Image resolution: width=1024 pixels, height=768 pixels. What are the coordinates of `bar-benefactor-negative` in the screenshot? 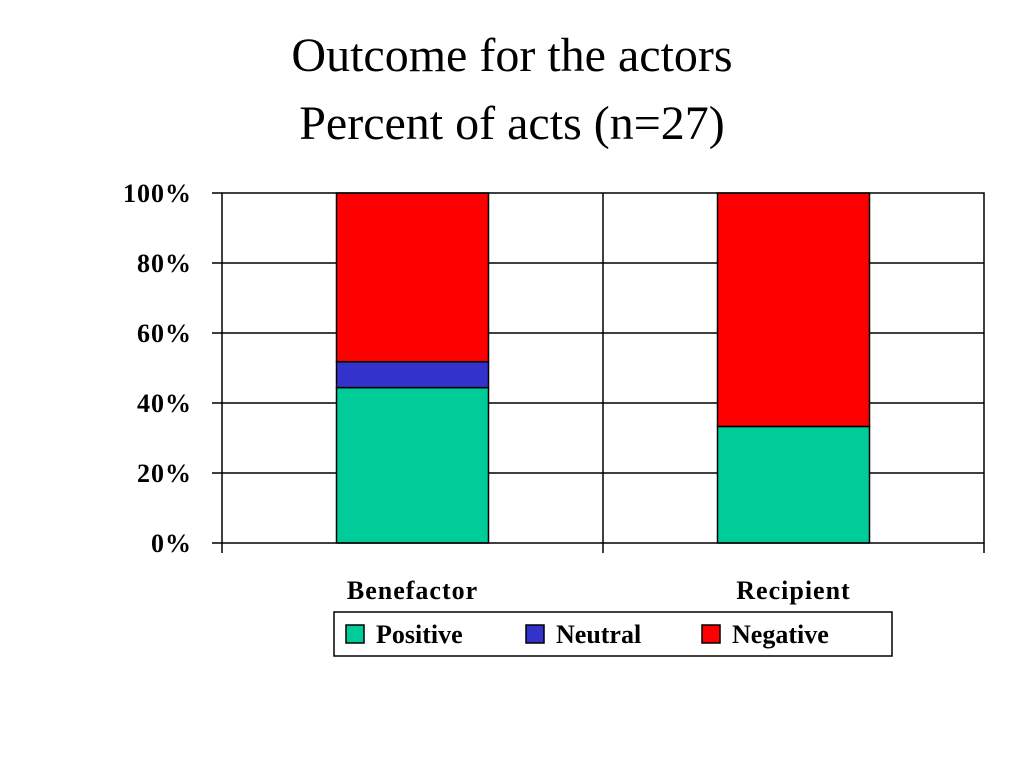 It's located at (412, 277).